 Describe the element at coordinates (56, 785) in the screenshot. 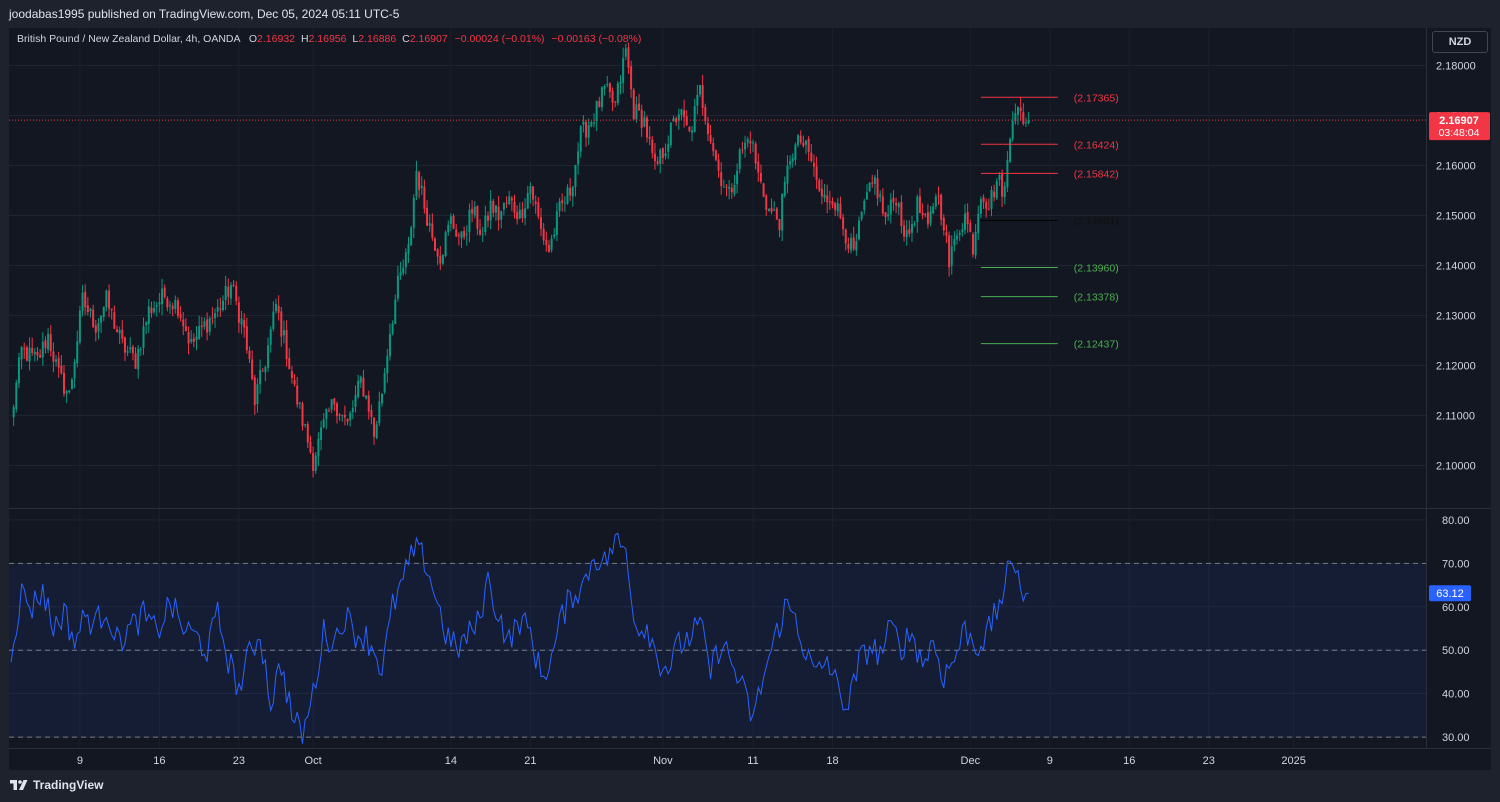

I see `brand: TradingView` at that location.